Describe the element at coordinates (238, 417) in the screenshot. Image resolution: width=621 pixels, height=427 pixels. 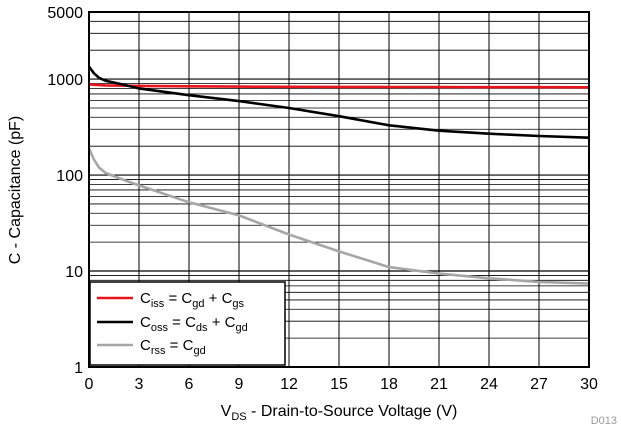
I see `x-axis-title-sub: DS` at that location.